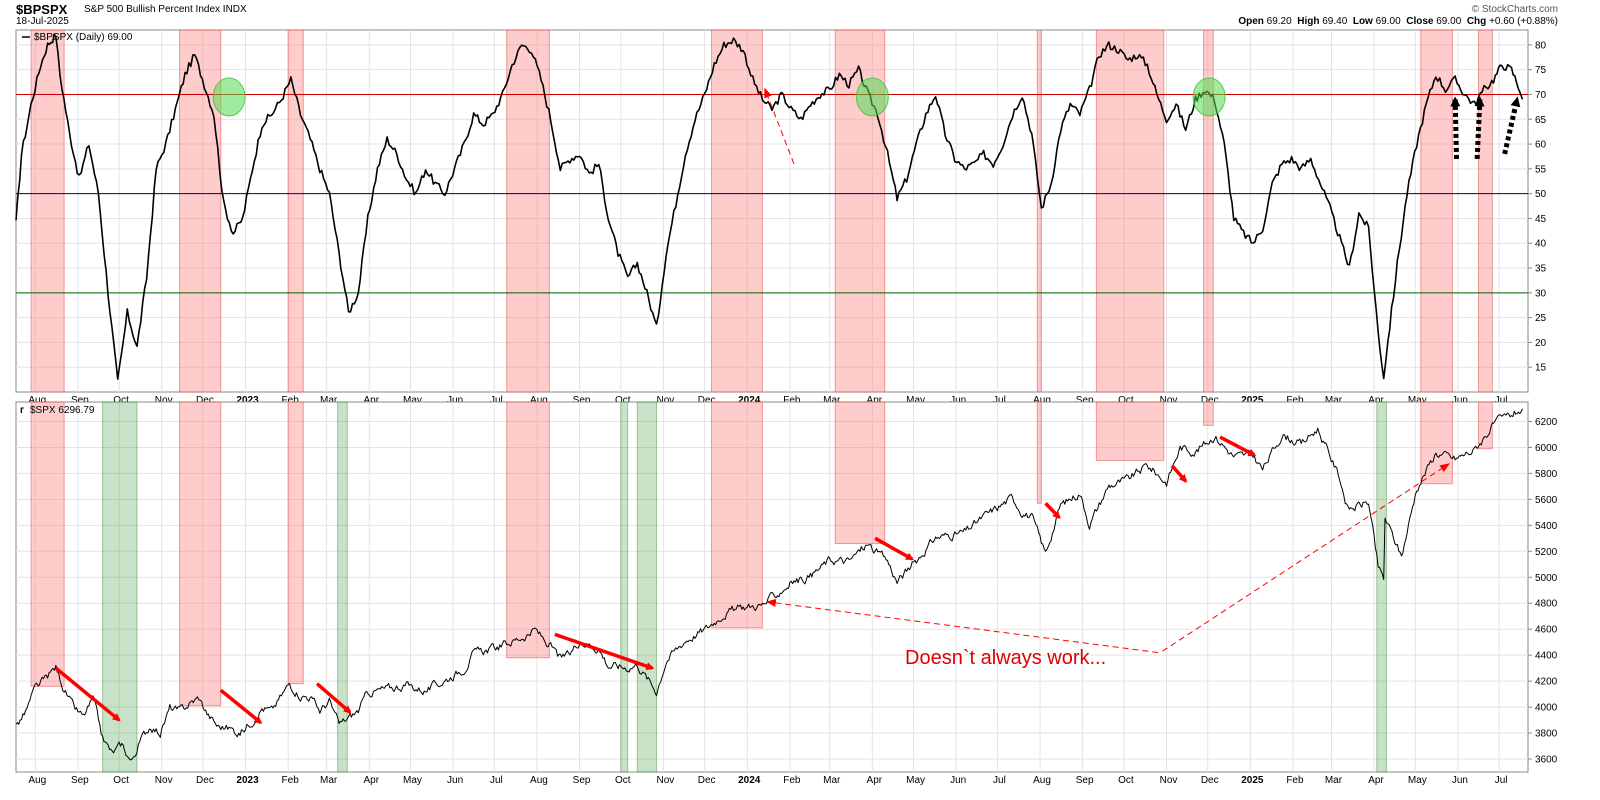  I want to click on bpspx-ytick-label: 55, so click(1541, 169).